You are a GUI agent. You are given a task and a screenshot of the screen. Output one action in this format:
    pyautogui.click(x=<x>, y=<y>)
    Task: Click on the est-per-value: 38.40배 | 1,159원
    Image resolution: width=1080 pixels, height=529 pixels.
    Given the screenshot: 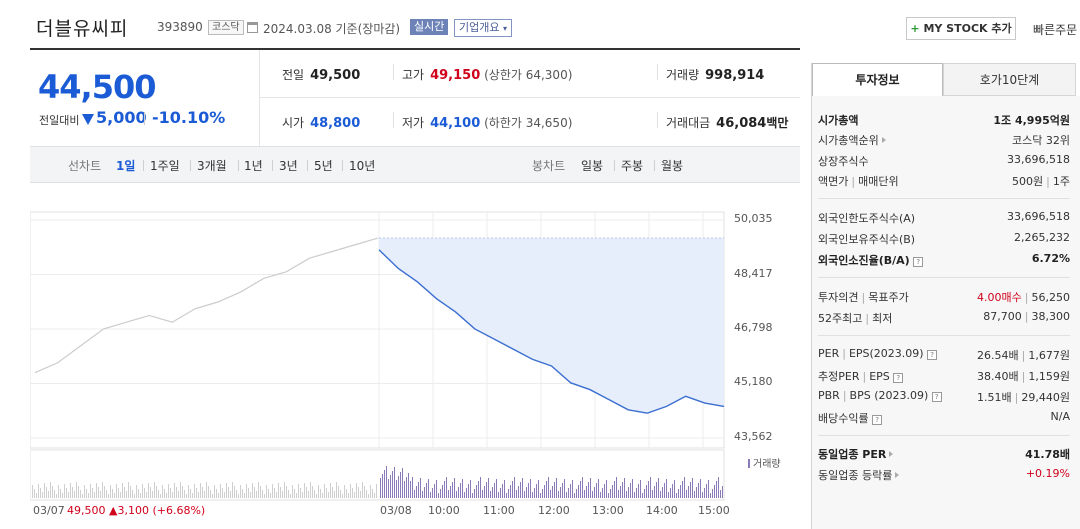 What is the action you would take?
    pyautogui.click(x=1023, y=376)
    